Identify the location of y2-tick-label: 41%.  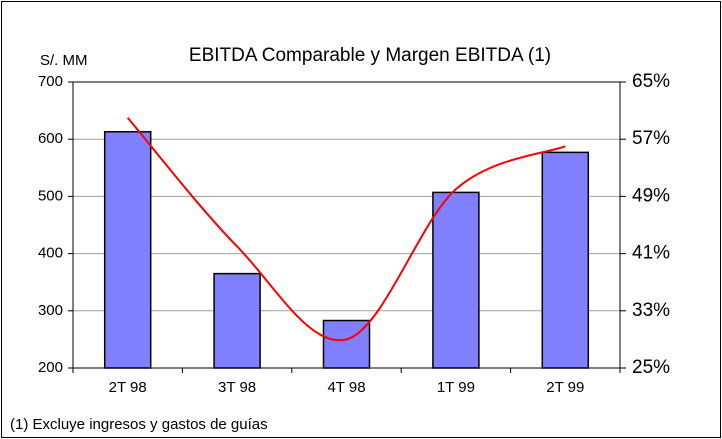
(651, 253).